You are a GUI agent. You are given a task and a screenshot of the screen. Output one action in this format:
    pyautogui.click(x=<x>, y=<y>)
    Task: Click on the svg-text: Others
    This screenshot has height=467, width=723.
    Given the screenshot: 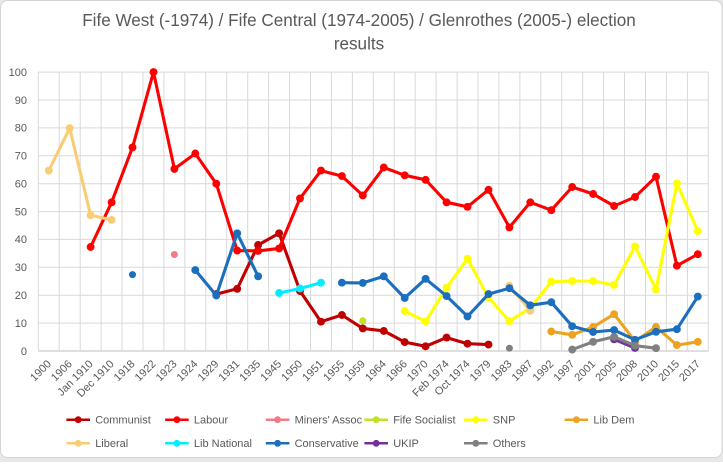 What is the action you would take?
    pyautogui.click(x=510, y=444)
    